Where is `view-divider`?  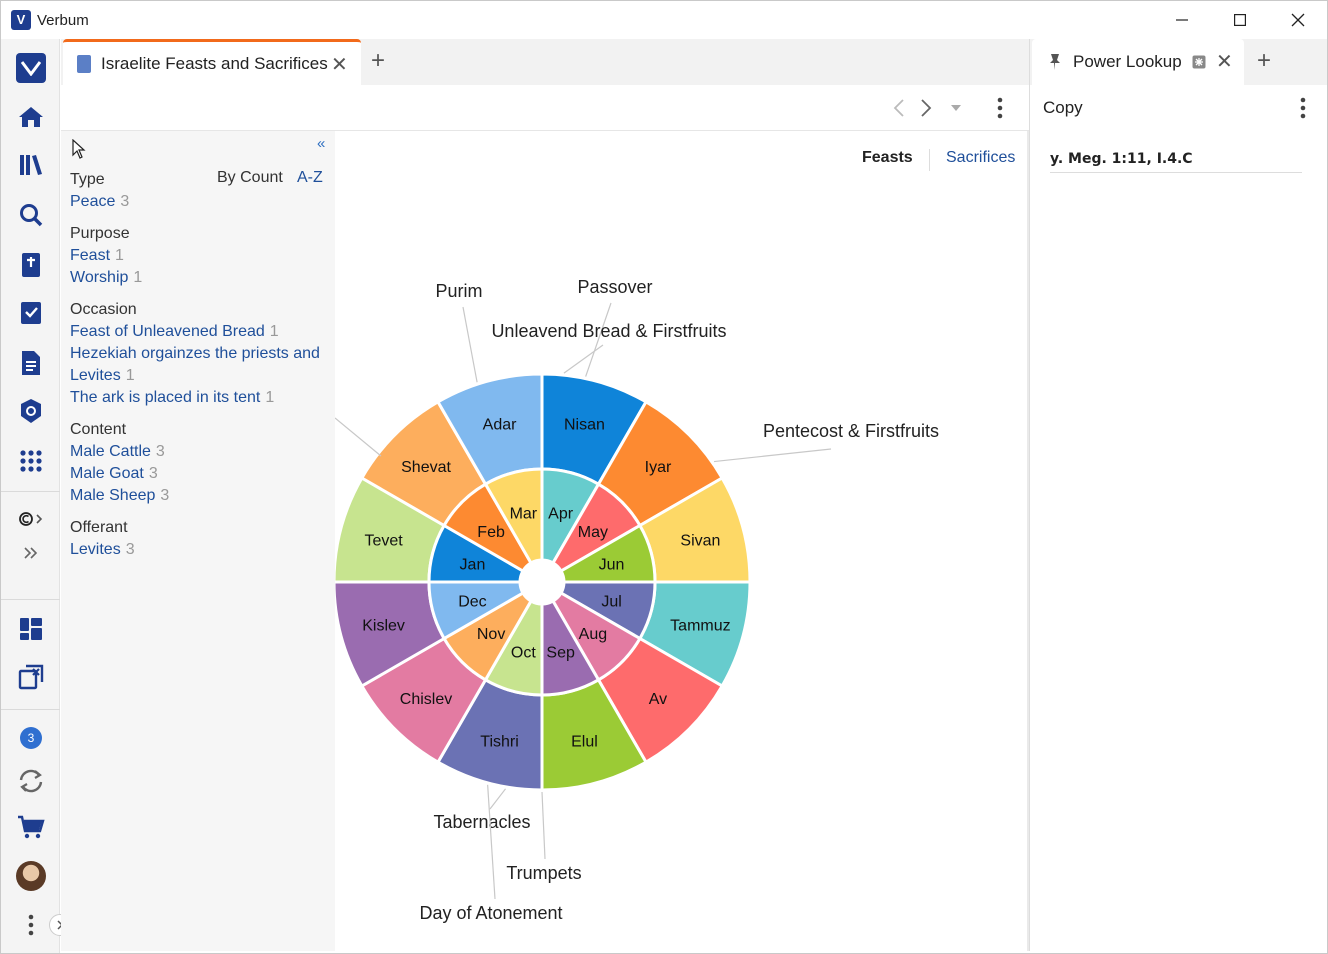 view-divider is located at coordinates (929, 160).